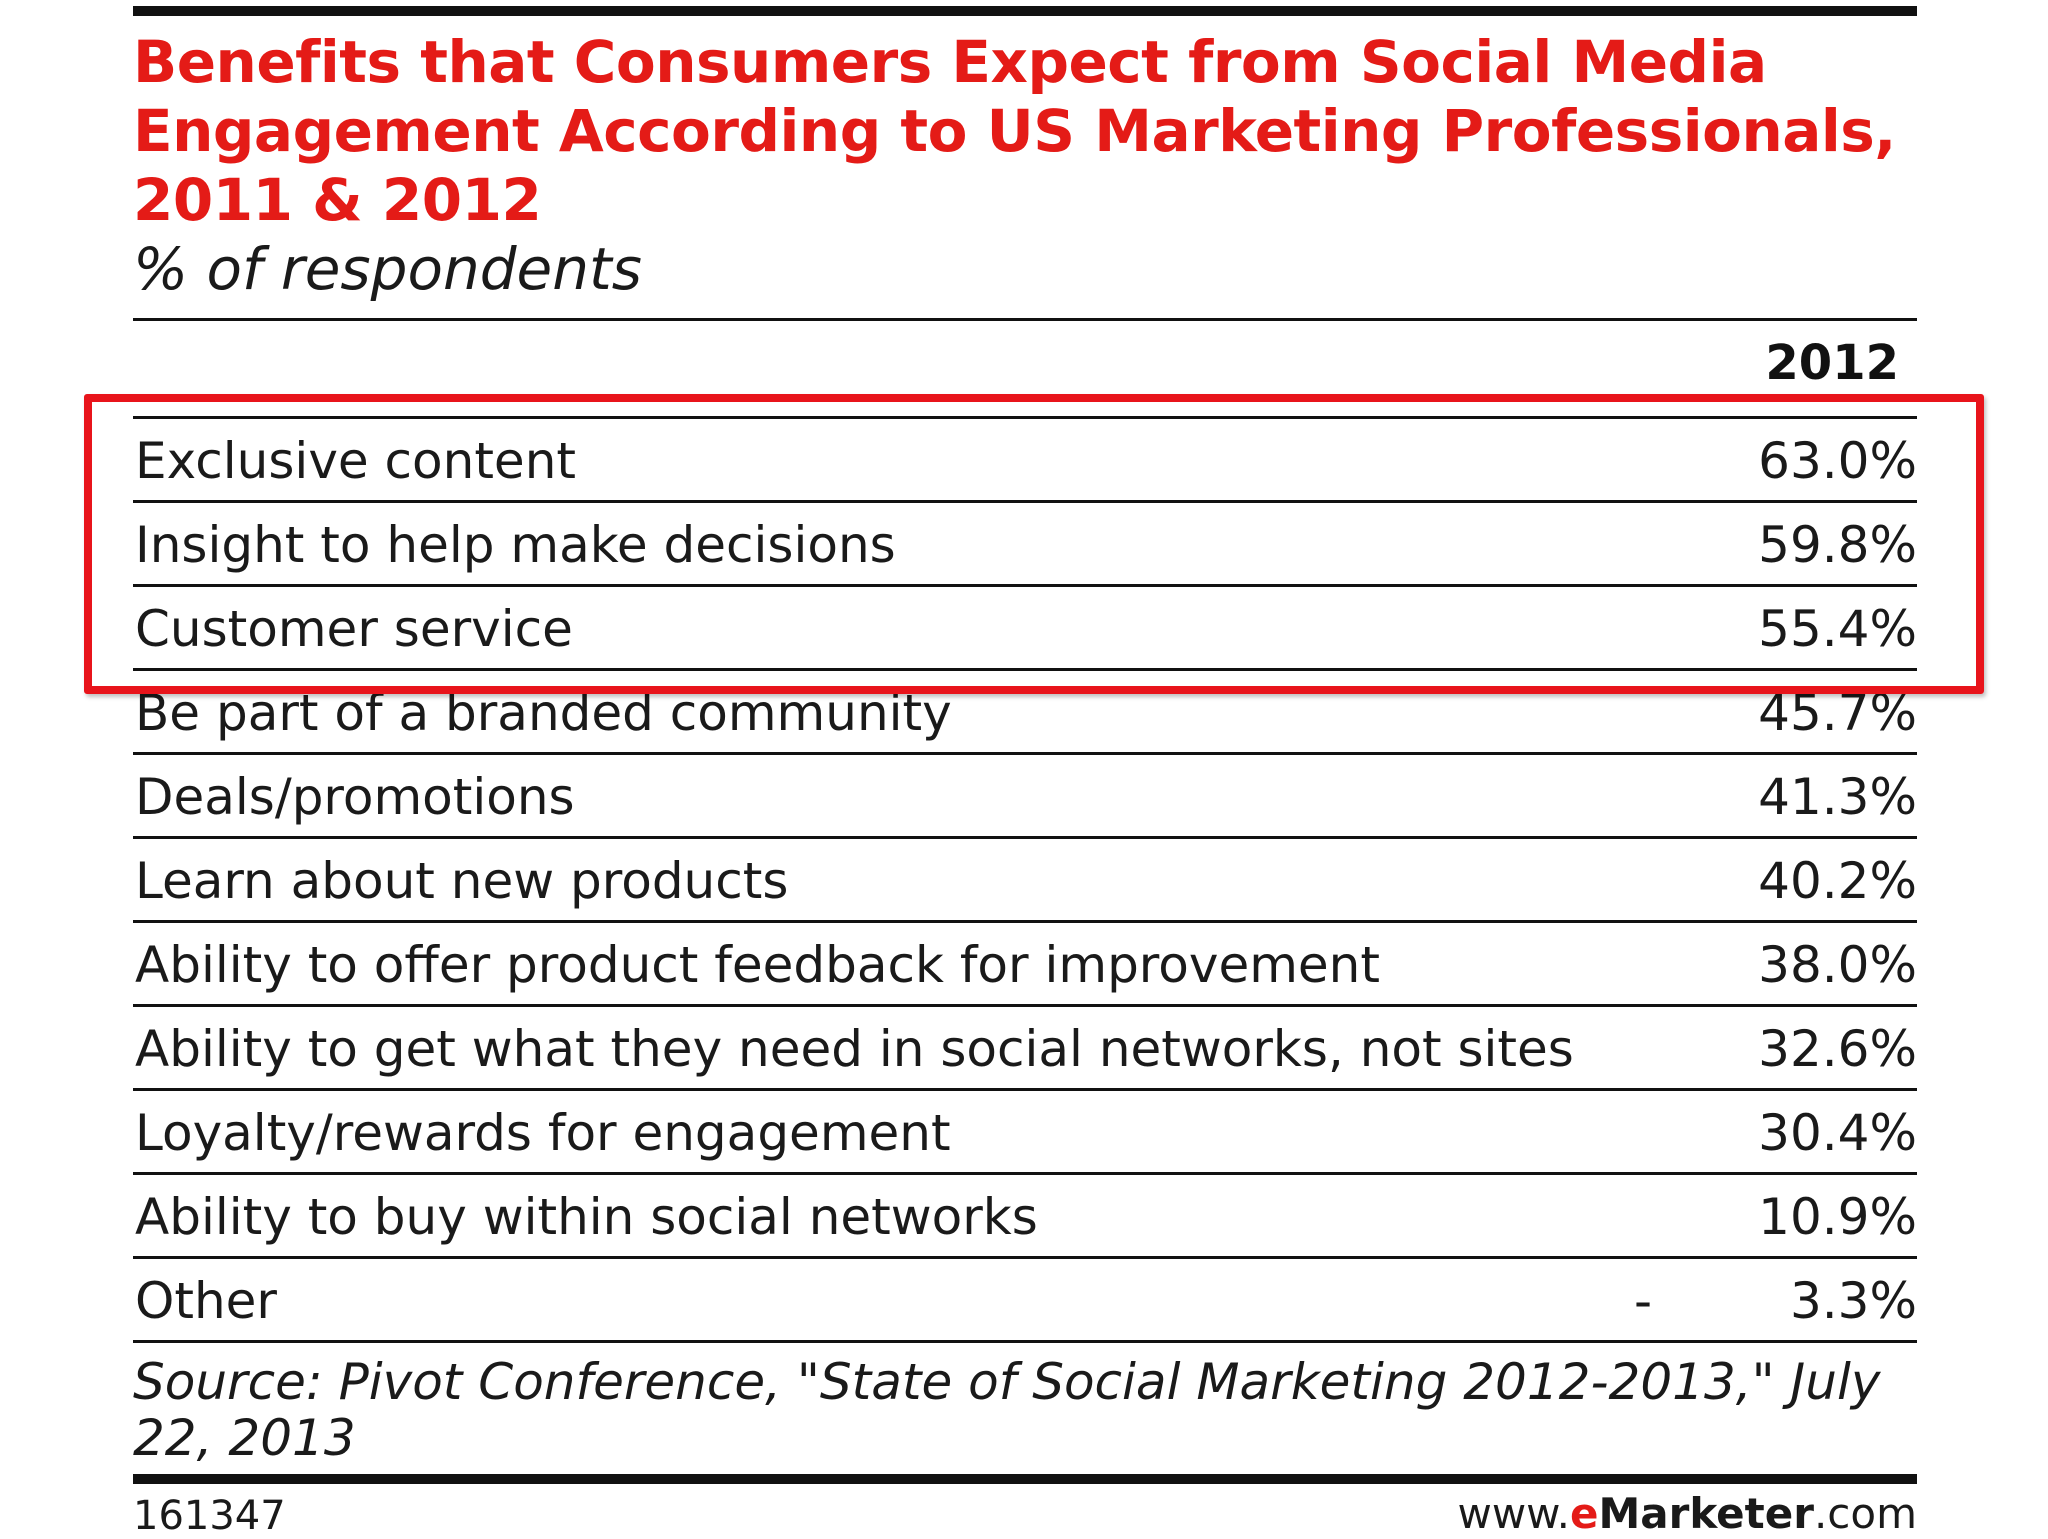 This screenshot has width=2048, height=1539. Describe the element at coordinates (1837, 713) in the screenshot. I see `row-value: 45.7%` at that location.